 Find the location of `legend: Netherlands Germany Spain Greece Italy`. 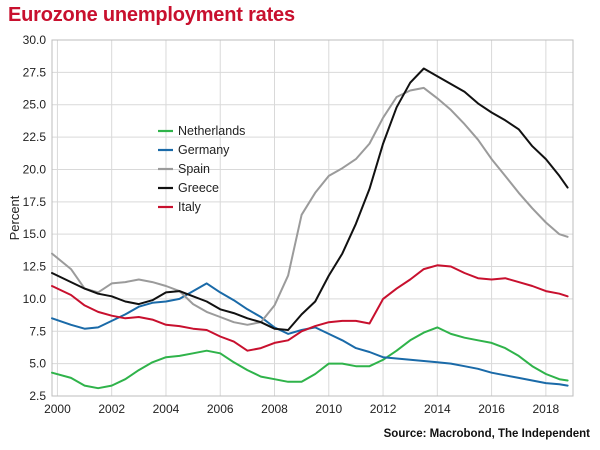

legend: Netherlands Germany Spain Greece Italy is located at coordinates (201, 169).